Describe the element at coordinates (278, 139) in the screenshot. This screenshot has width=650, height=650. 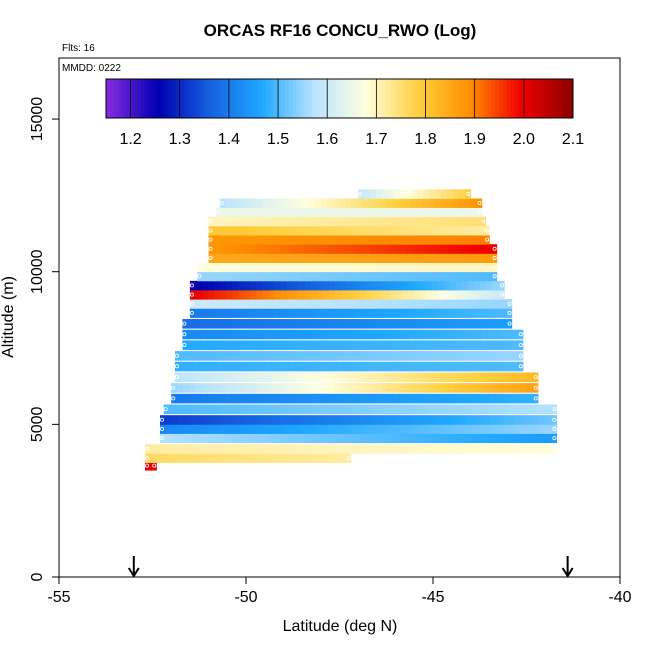
I see `colorbar-tick-label: 1.5` at that location.